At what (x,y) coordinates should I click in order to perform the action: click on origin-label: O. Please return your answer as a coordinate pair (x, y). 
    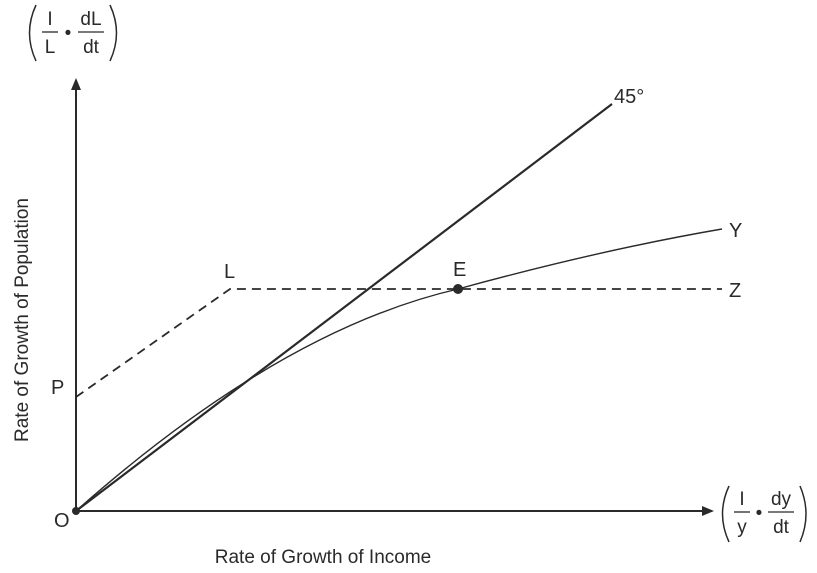
    Looking at the image, I should click on (62, 521).